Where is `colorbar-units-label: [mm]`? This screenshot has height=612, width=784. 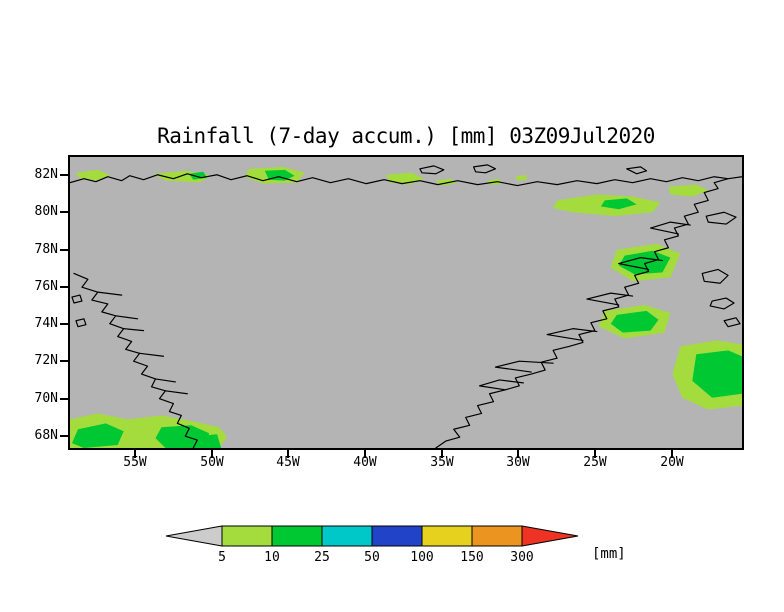 colorbar-units-label: [mm] is located at coordinates (609, 554).